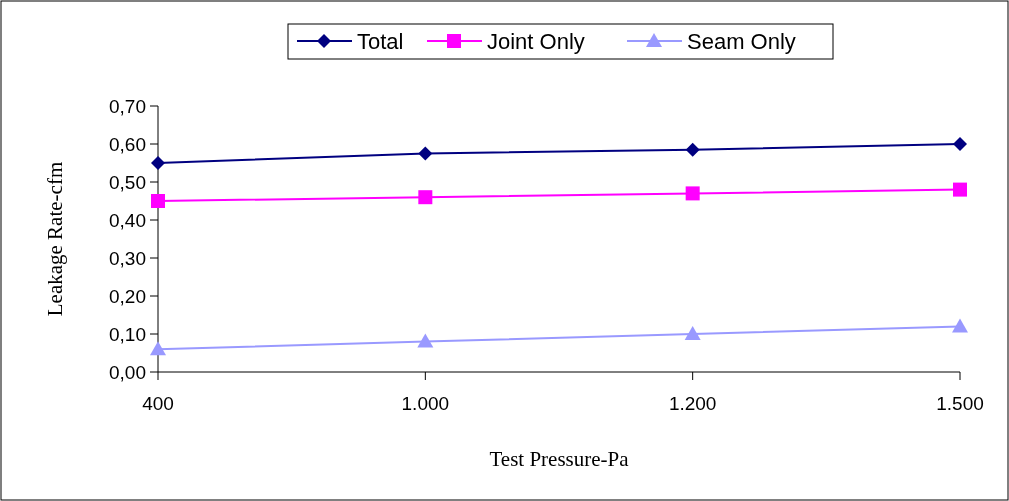  Describe the element at coordinates (158, 403) in the screenshot. I see `x-tick-label: 400` at that location.